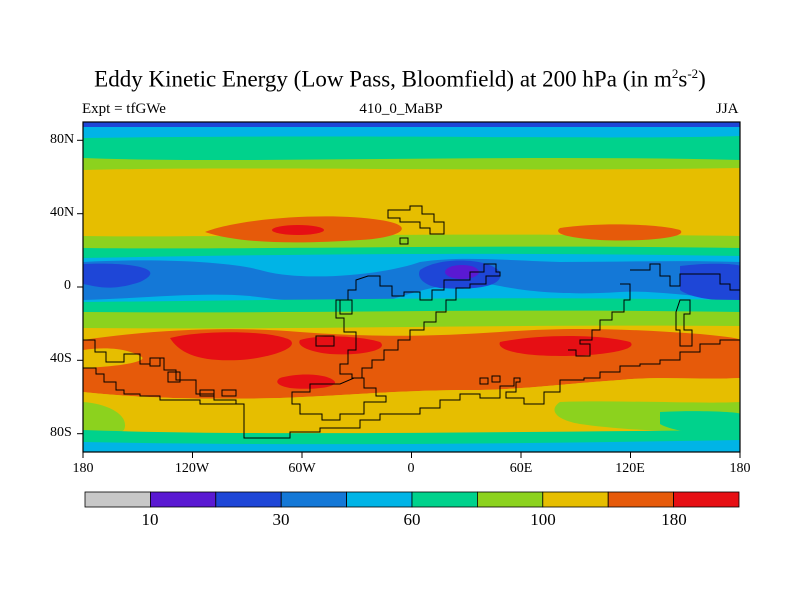 This screenshot has width=800, height=600. I want to click on colorbar-label-10: 10, so click(150, 519).